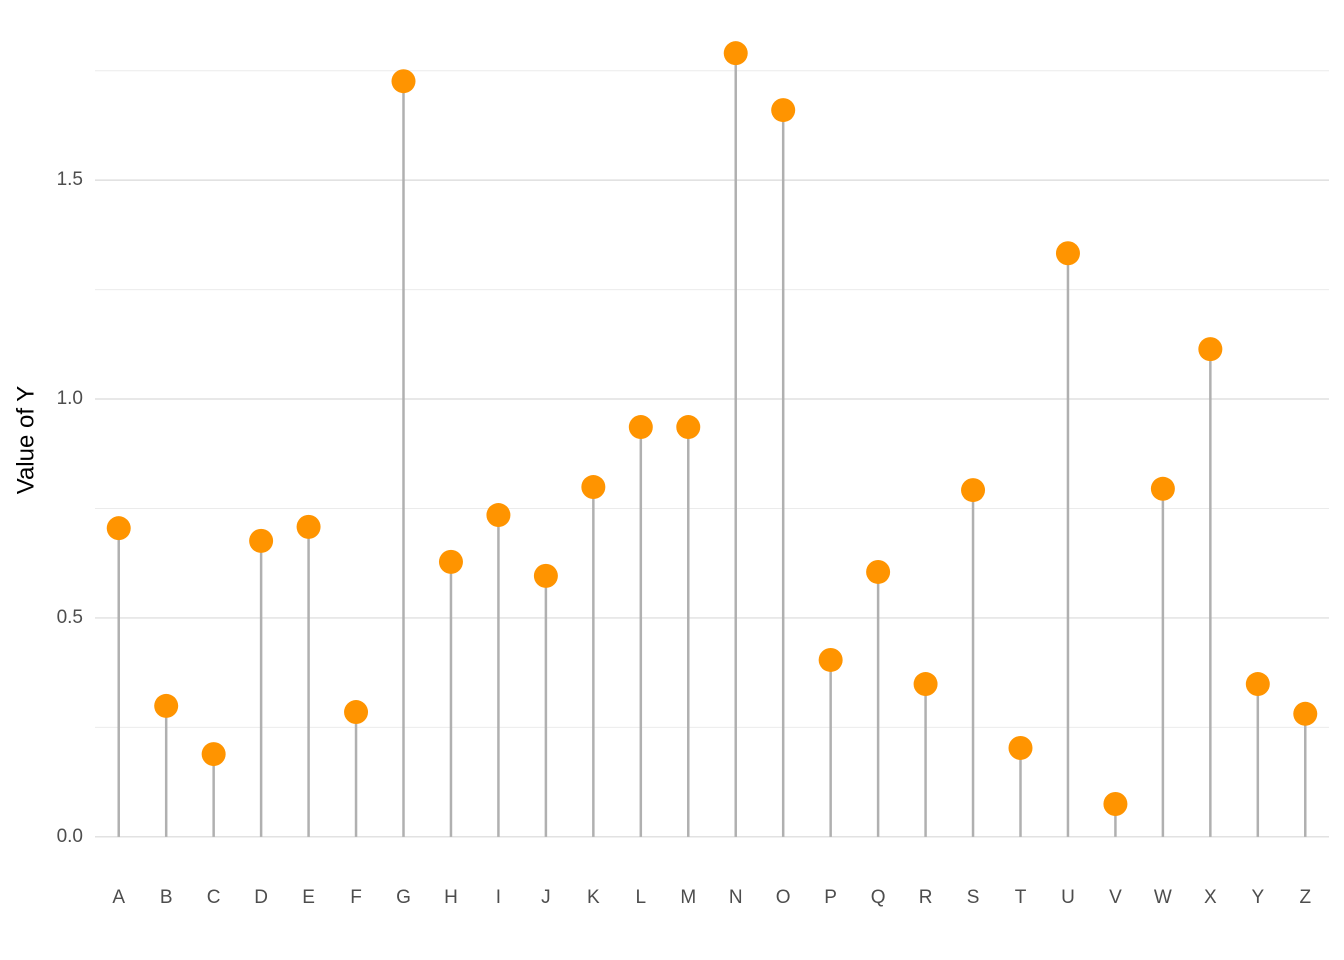 This screenshot has width=1344, height=960. Describe the element at coordinates (70, 617) in the screenshot. I see `y-tick-label: 0.5` at that location.